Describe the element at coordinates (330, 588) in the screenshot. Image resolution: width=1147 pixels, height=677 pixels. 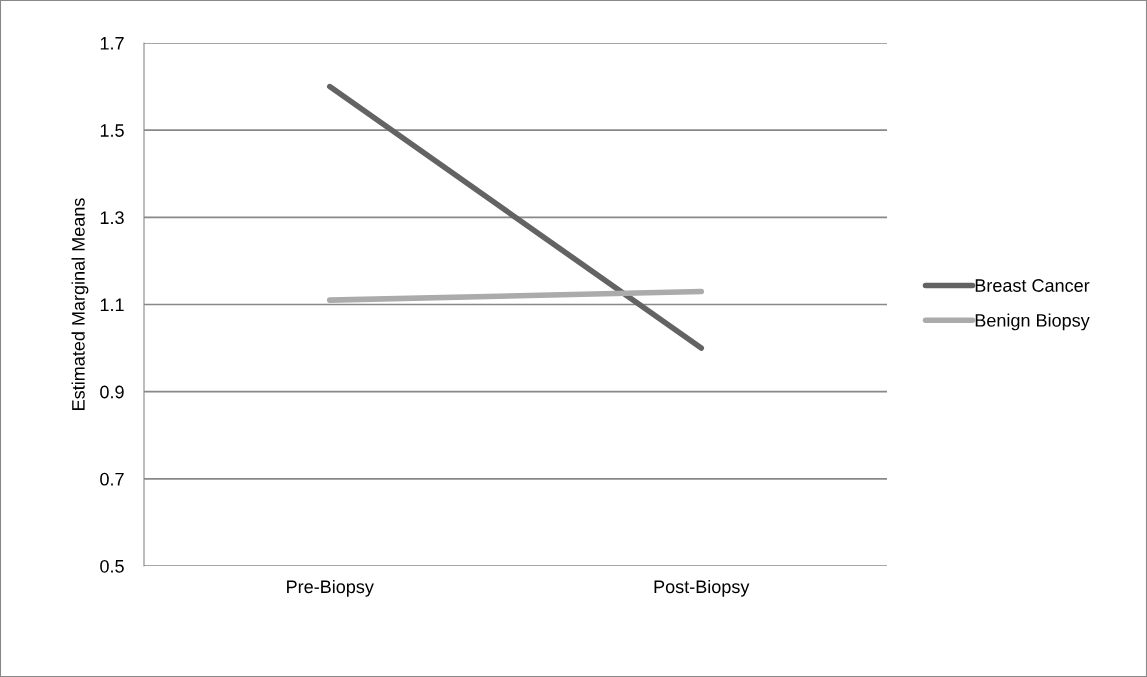
I see `x-tick-label: Pre-Biopsy` at that location.